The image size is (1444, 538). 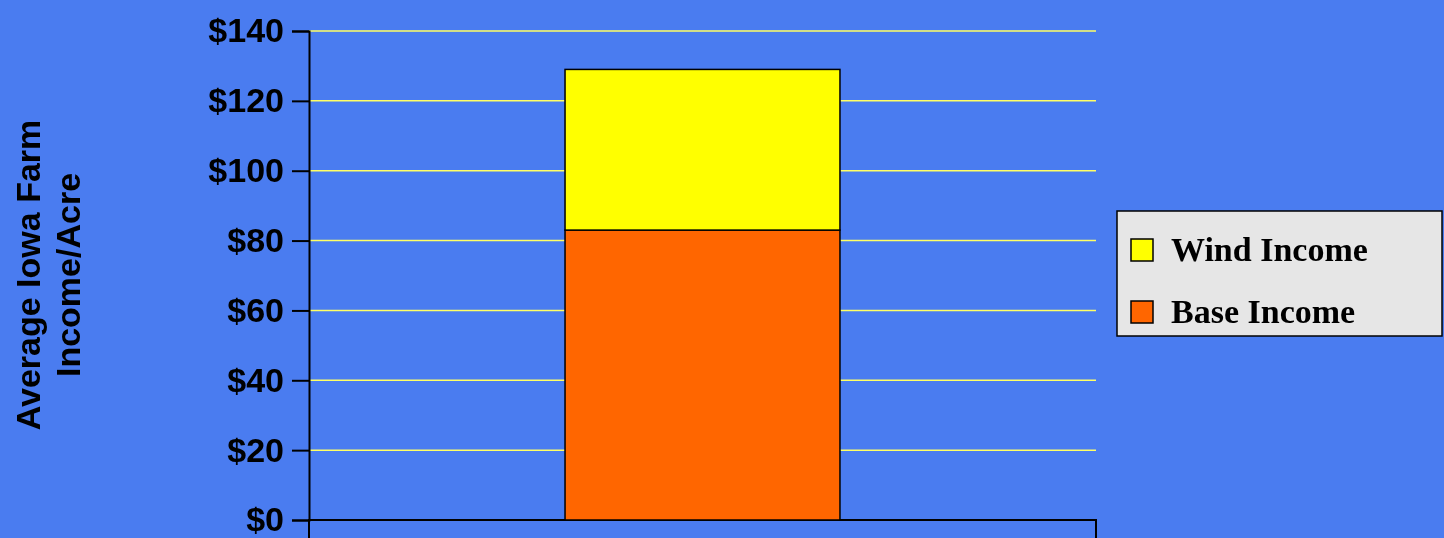 I want to click on y-tick-label: $20, so click(x=255, y=449).